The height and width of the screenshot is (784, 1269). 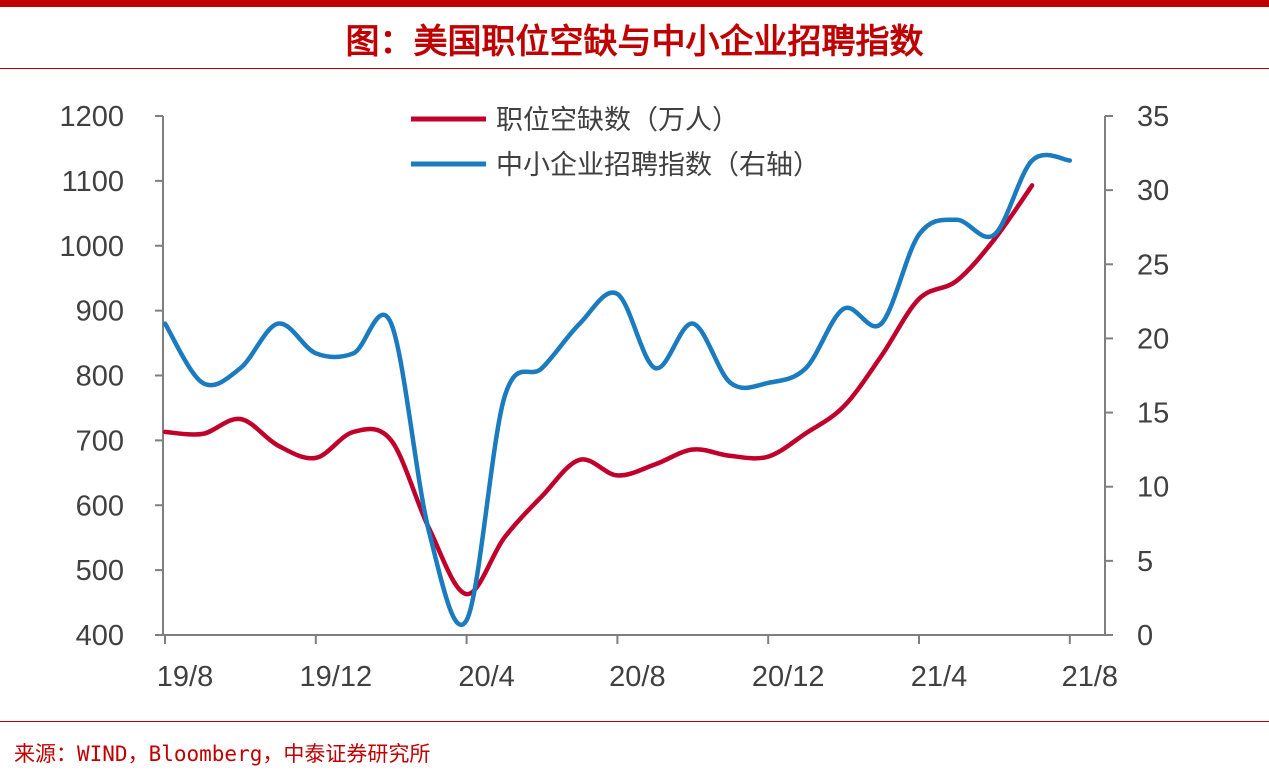 I want to click on legend-label: 职位空缺数（万人）, so click(x=617, y=120).